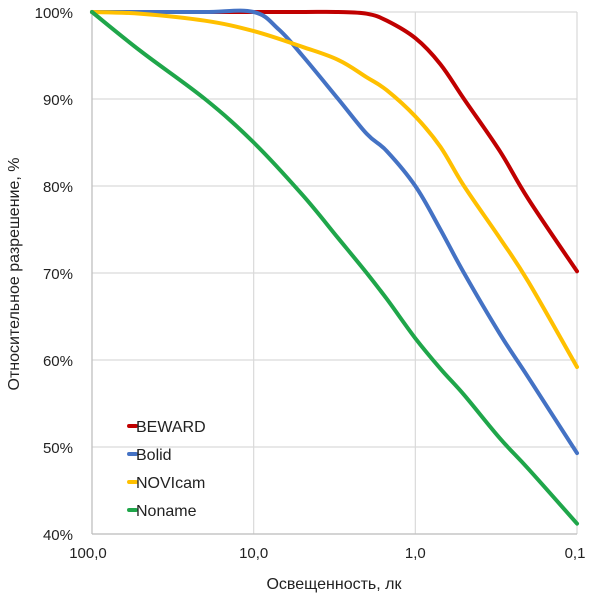 The image size is (600, 600). I want to click on legend: BEWARD Bolid NOVIcam Noname, so click(166, 469).